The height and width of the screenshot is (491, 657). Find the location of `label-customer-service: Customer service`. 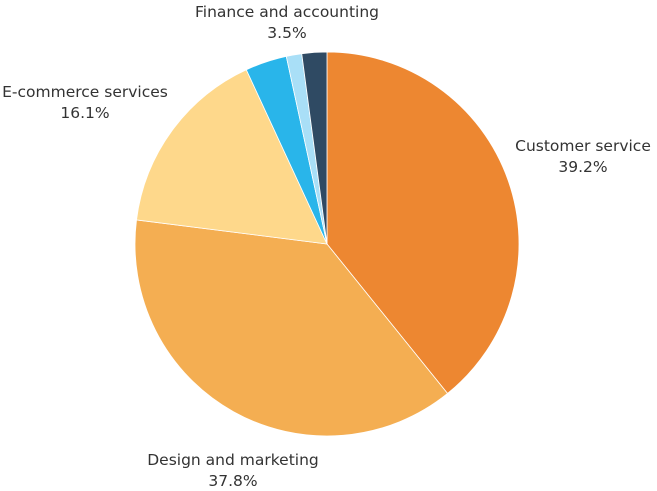

label-customer-service: Customer service is located at coordinates (583, 146).